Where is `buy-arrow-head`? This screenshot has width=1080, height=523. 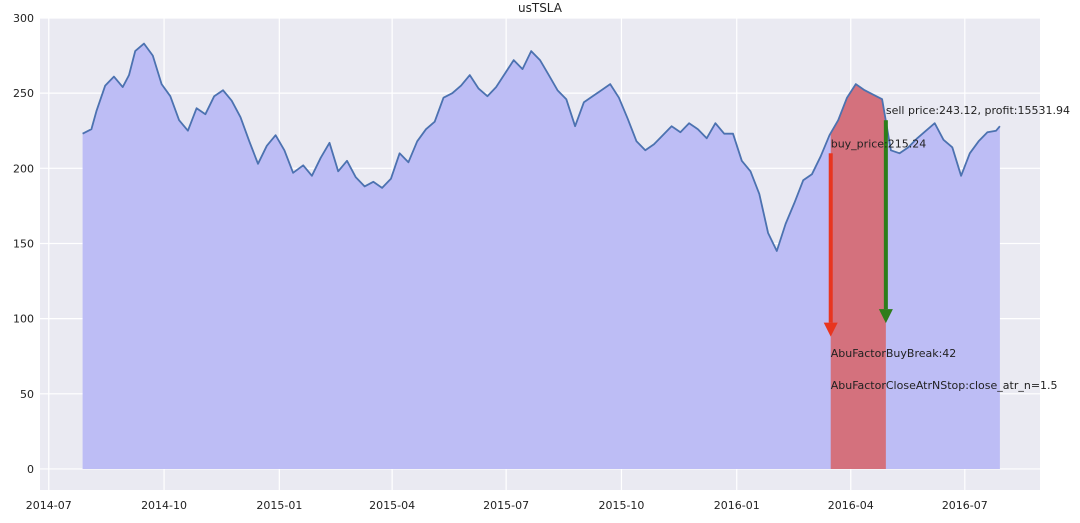 buy-arrow-head is located at coordinates (830, 329).